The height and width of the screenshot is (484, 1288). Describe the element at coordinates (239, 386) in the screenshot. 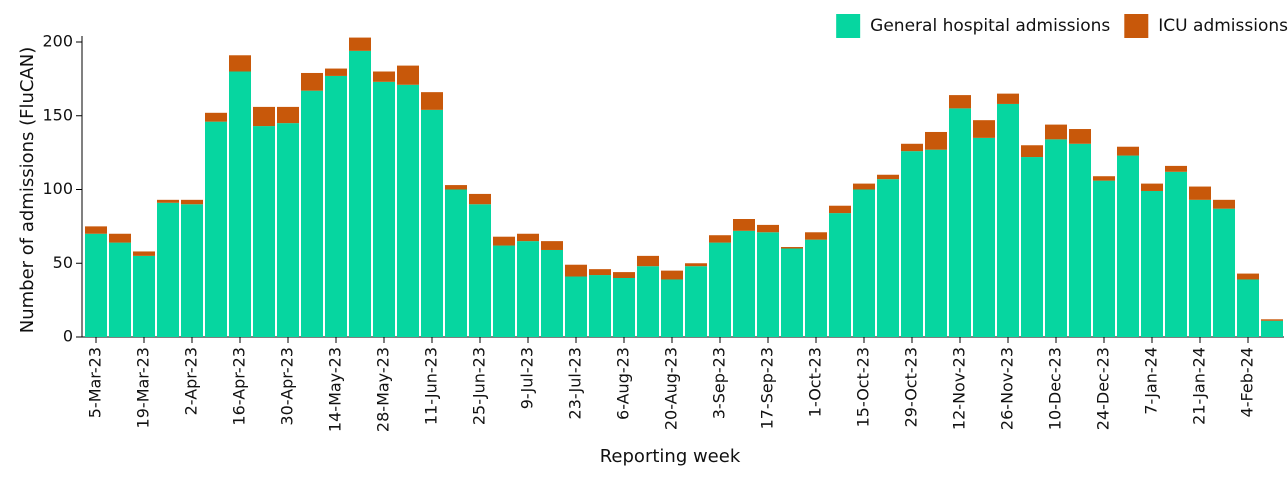

I see `x-tick-label: 16-Apr-23` at that location.